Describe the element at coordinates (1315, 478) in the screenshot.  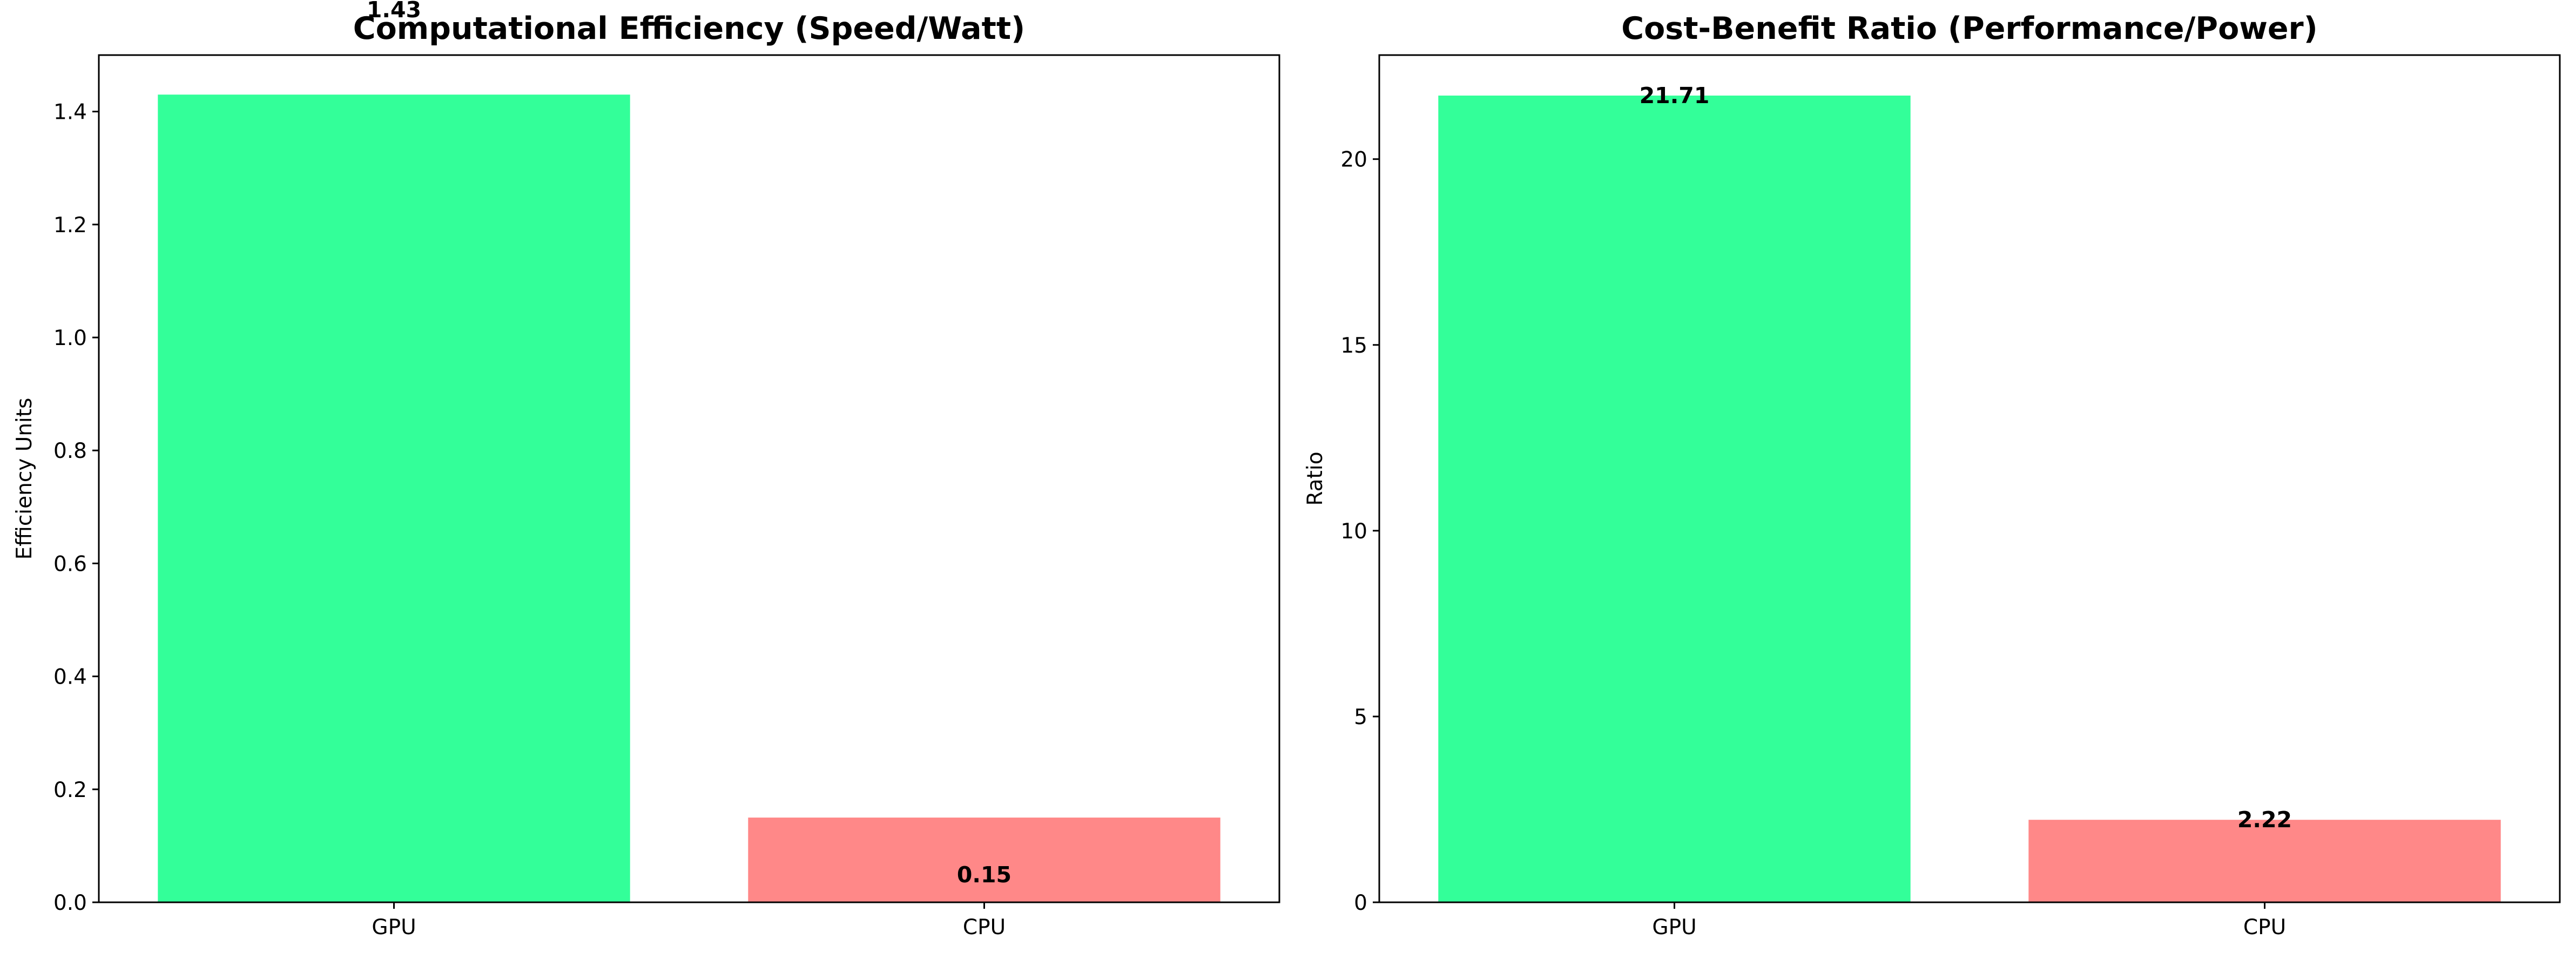
I see `y-axis-label: Ratio` at that location.